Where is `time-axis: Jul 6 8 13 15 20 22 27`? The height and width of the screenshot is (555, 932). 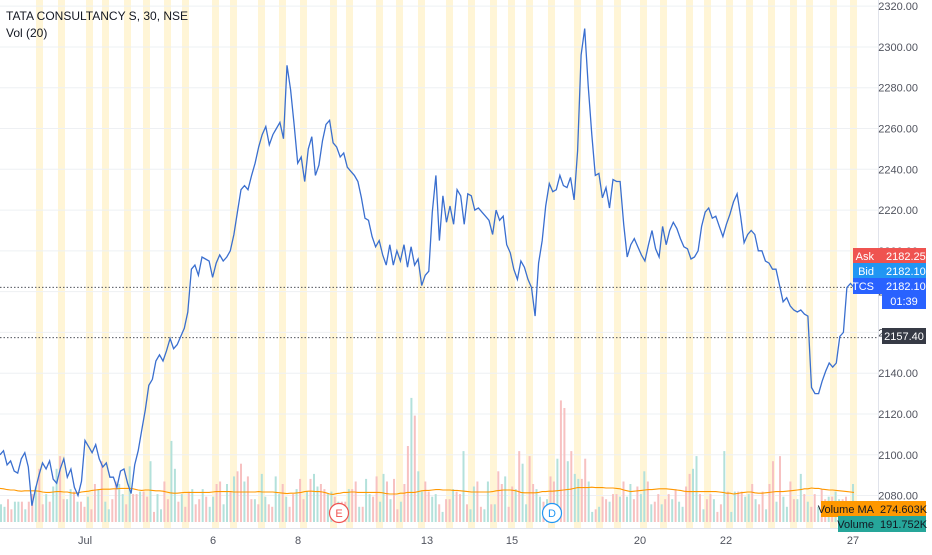
time-axis: Jul 6 8 13 15 20 22 27 is located at coordinates (468, 541).